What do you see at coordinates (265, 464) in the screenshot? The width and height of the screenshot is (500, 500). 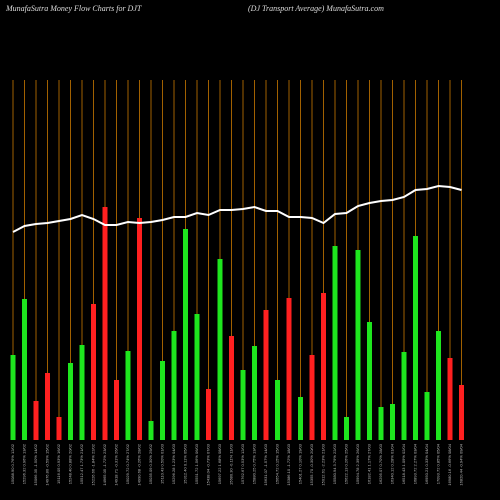 I see `x-tick-label: 15631.07 -1.57% 14/03` at bounding box center [265, 464].